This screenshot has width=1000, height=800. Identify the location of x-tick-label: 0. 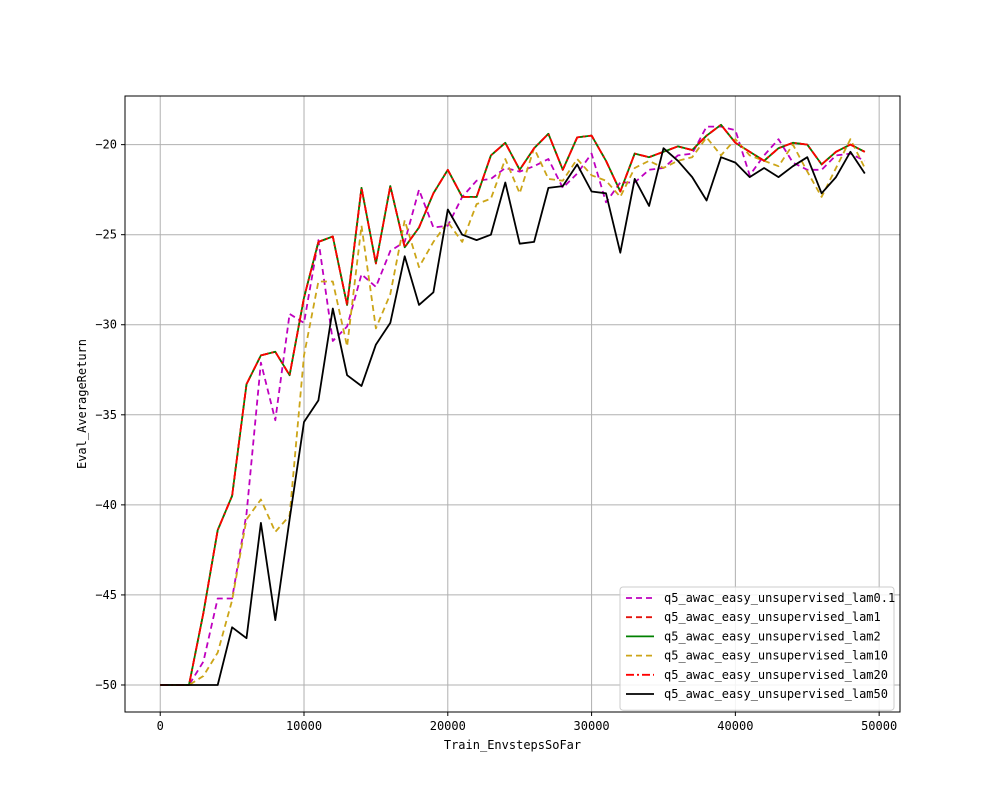
(160, 726).